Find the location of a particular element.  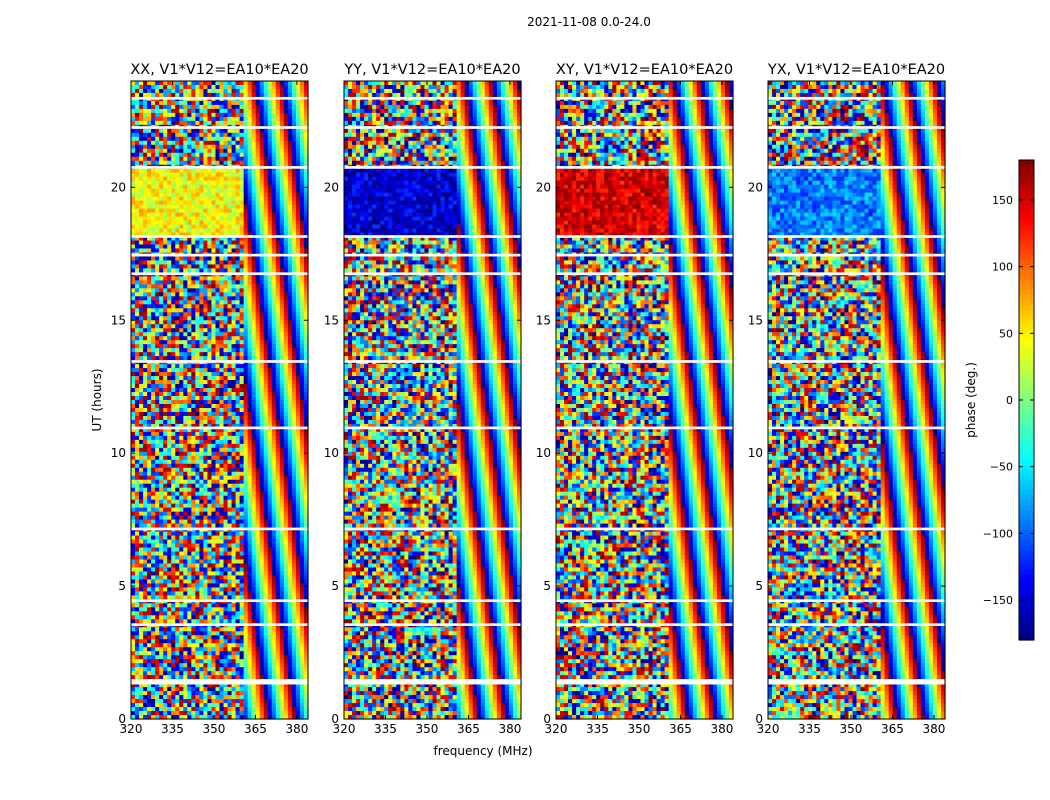

y-tick-label: 10 is located at coordinates (755, 453).